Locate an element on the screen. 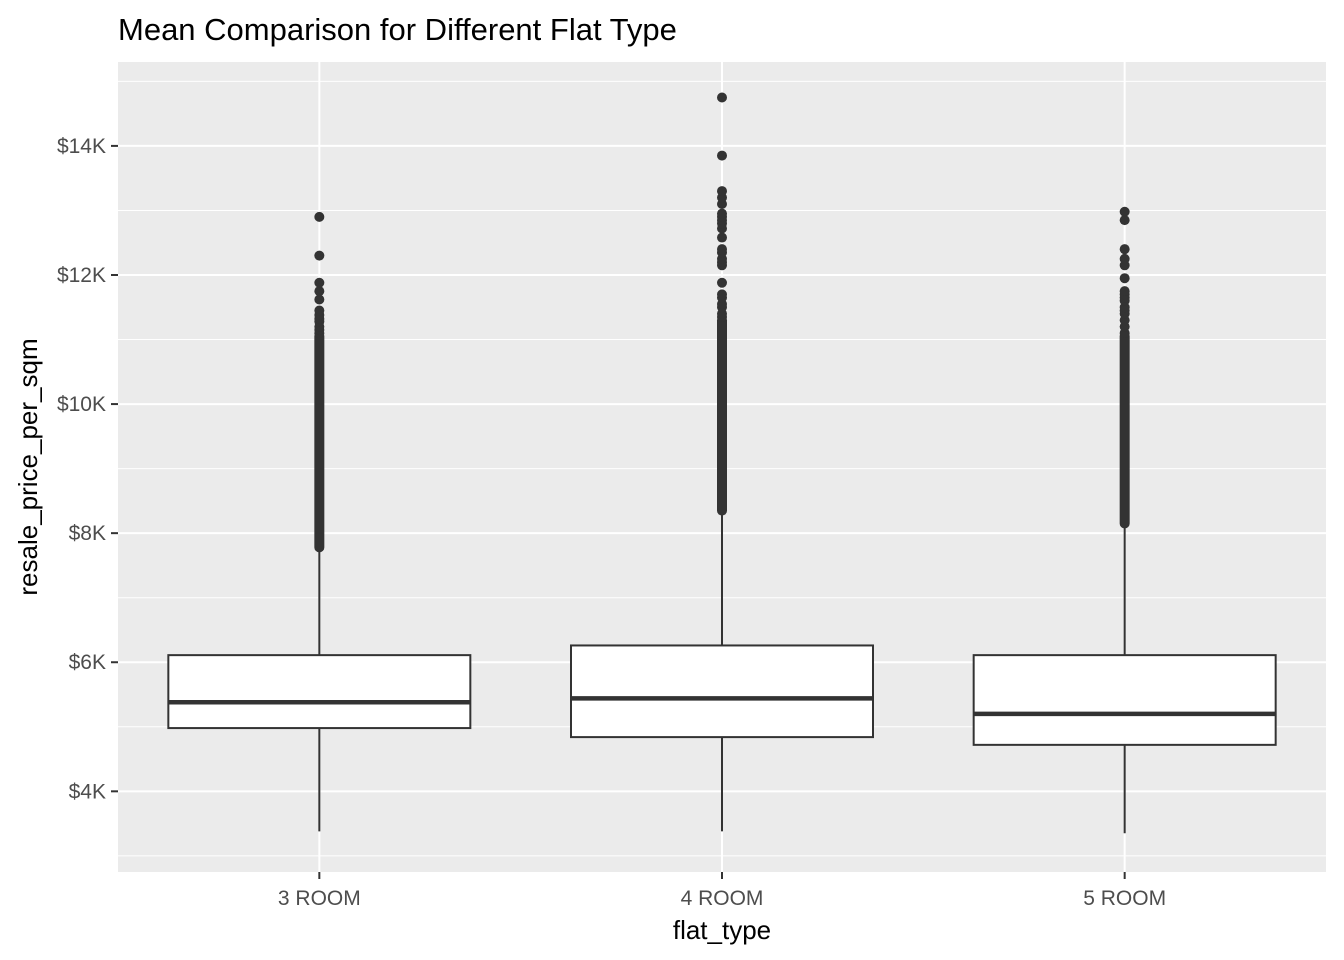 This screenshot has height=960, width=1344. x-tick-label: 4 ROOM is located at coordinates (722, 898).